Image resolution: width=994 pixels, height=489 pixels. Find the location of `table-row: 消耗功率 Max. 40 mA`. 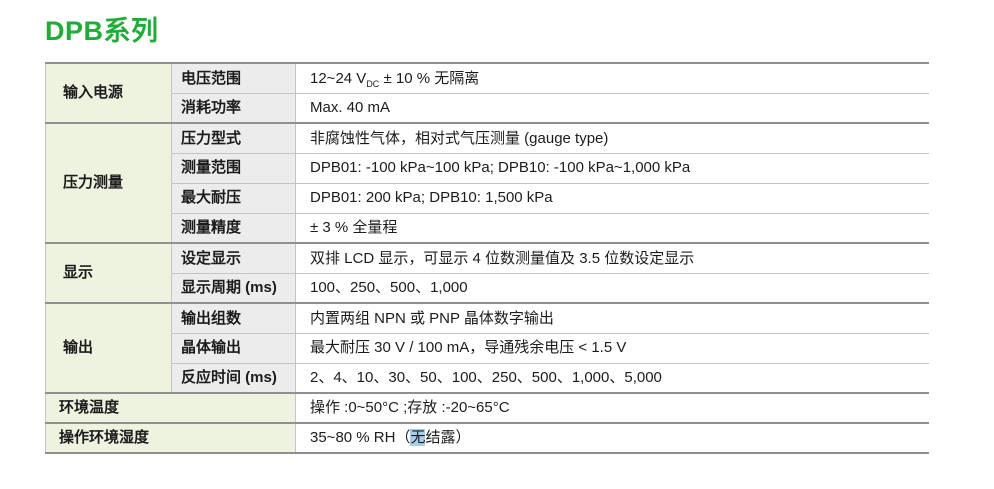

table-row: 消耗功率 Max. 40 mA is located at coordinates (487, 107).